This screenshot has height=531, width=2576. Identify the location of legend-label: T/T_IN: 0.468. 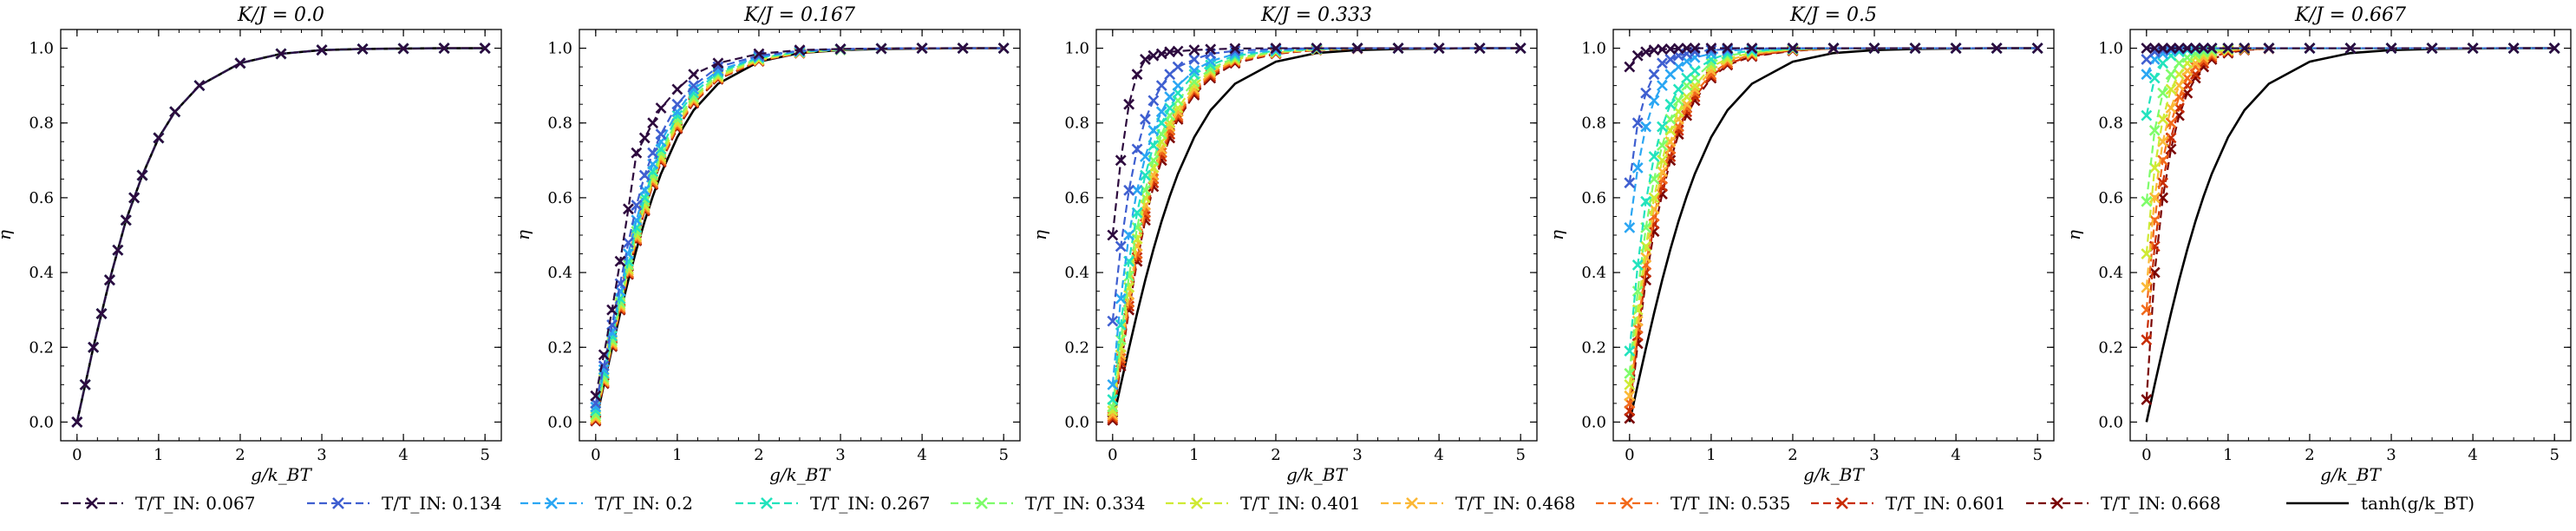
(1515, 504).